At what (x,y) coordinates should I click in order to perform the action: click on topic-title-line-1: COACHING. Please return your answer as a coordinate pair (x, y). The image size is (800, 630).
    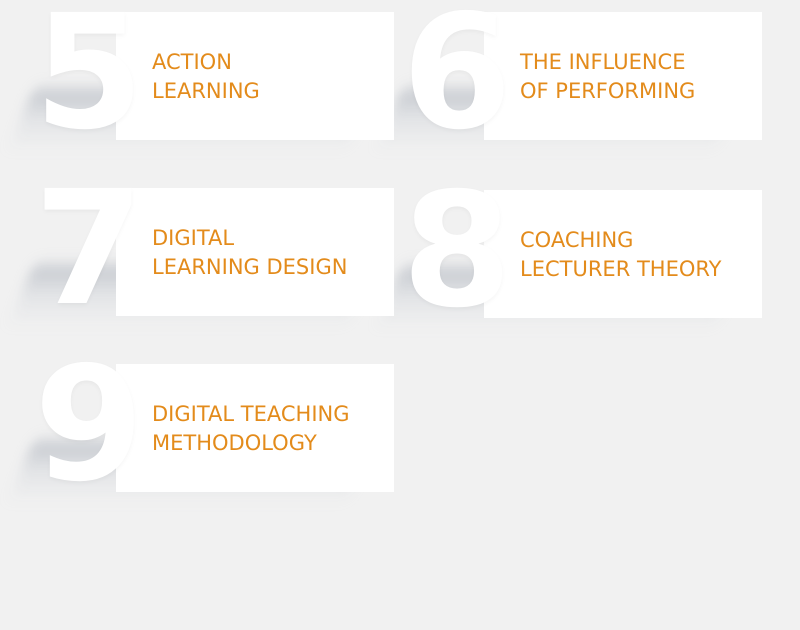
    Looking at the image, I should click on (577, 240).